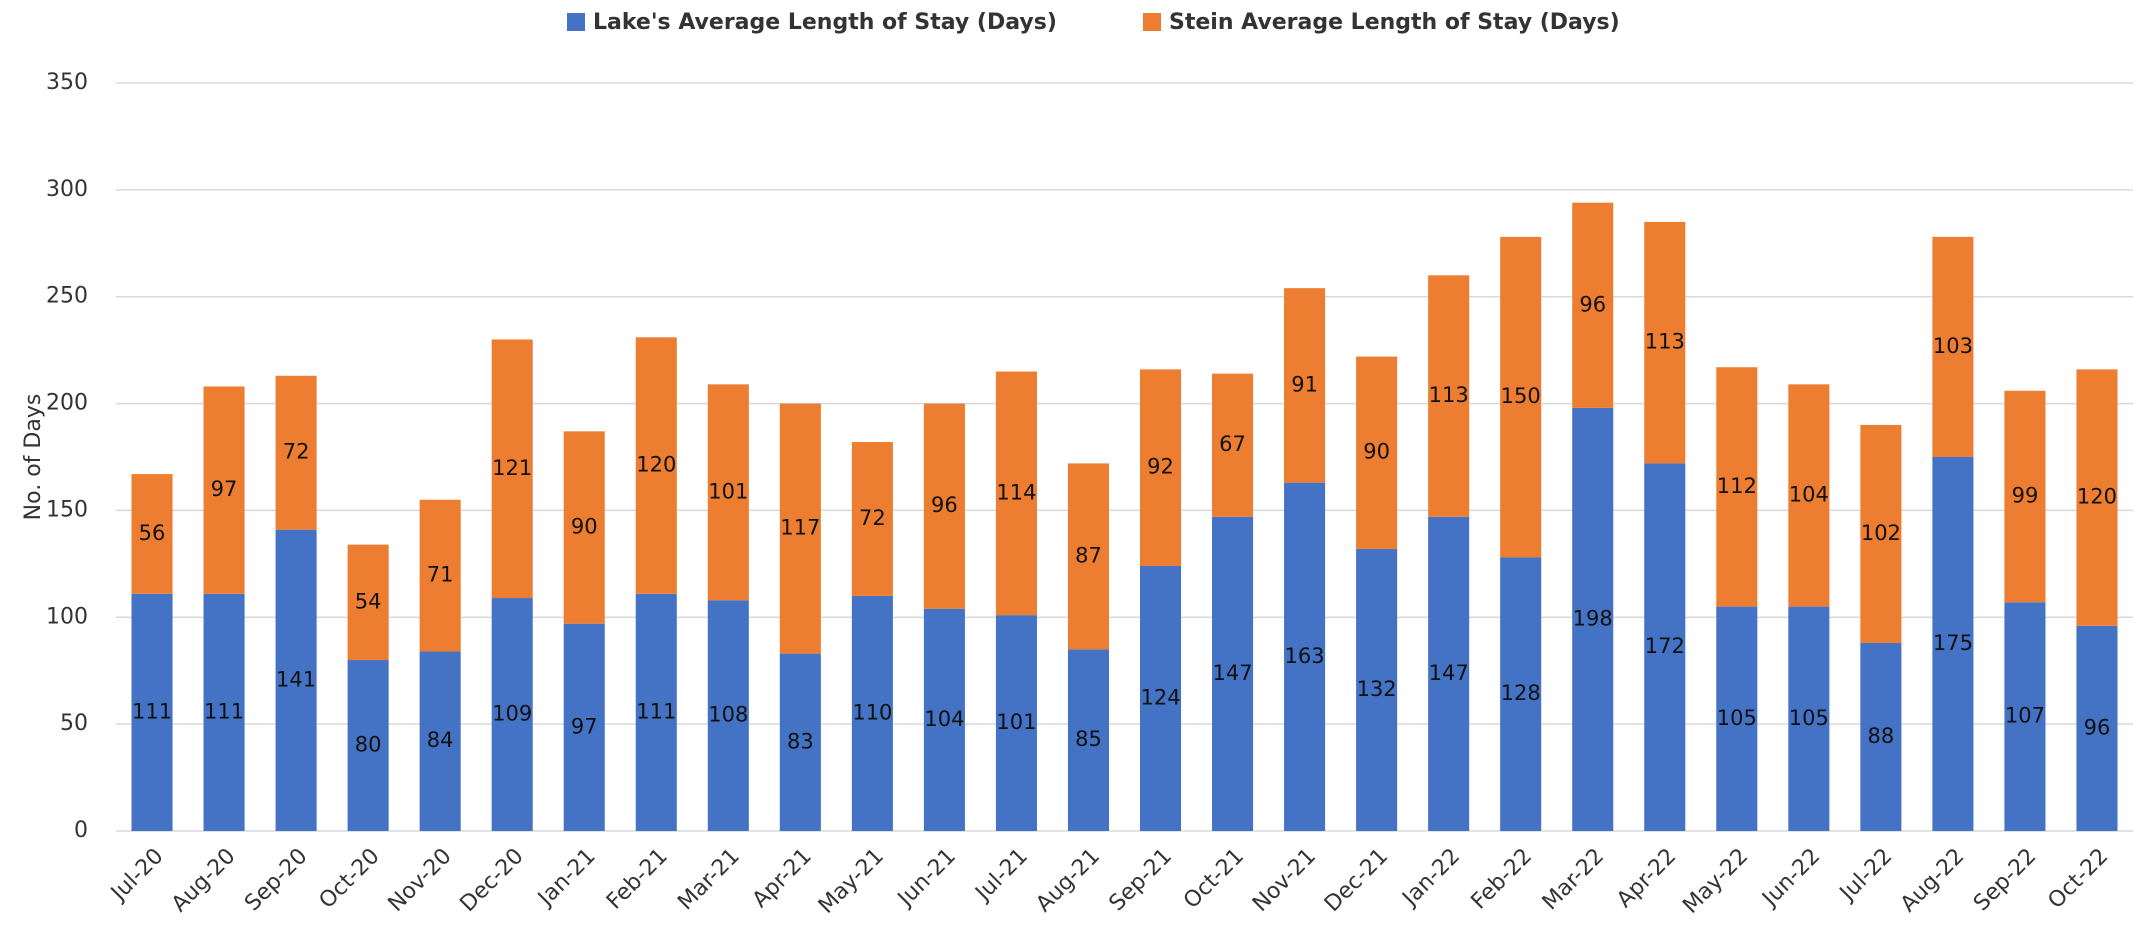  Describe the element at coordinates (33, 457) in the screenshot. I see `y-axis-title: No. of Days` at that location.